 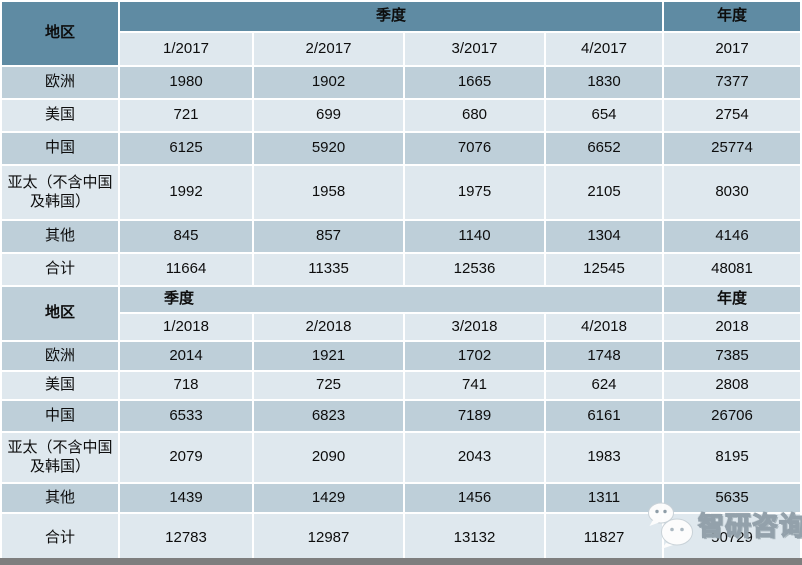 I want to click on value-cell: 741, so click(x=474, y=385).